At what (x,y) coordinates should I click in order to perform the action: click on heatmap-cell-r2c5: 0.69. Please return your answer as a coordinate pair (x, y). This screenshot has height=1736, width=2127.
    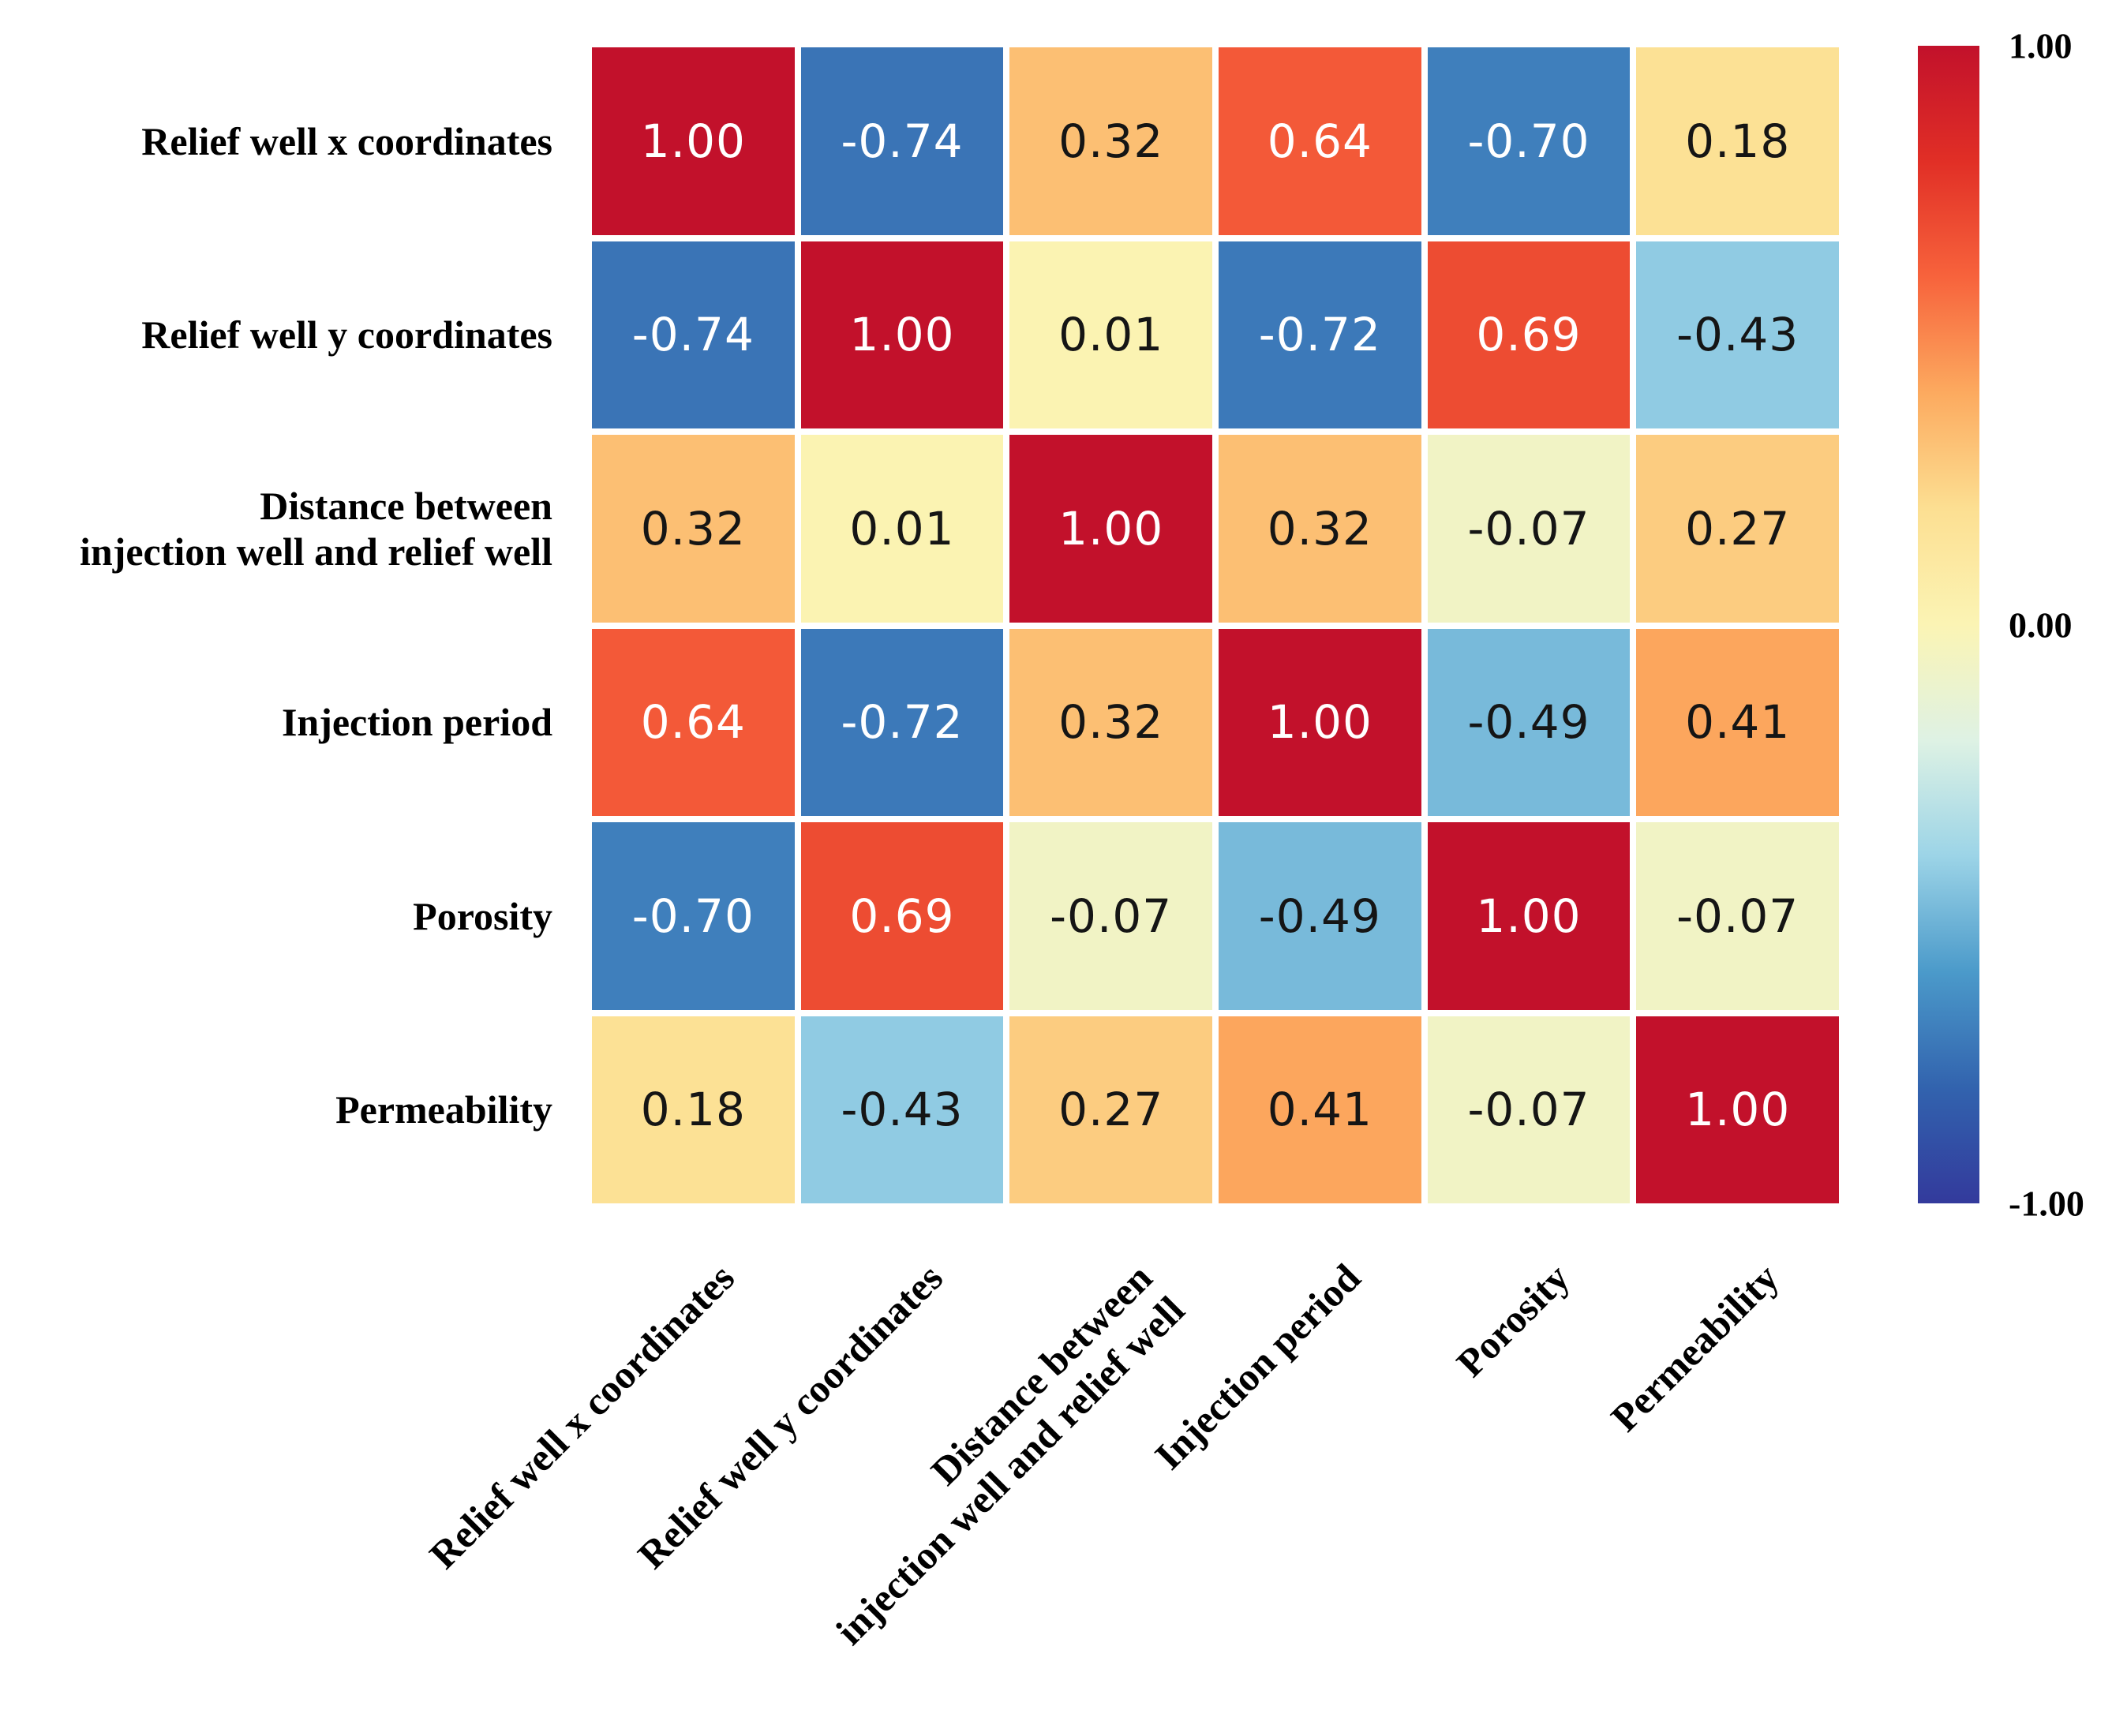
    Looking at the image, I should click on (1529, 334).